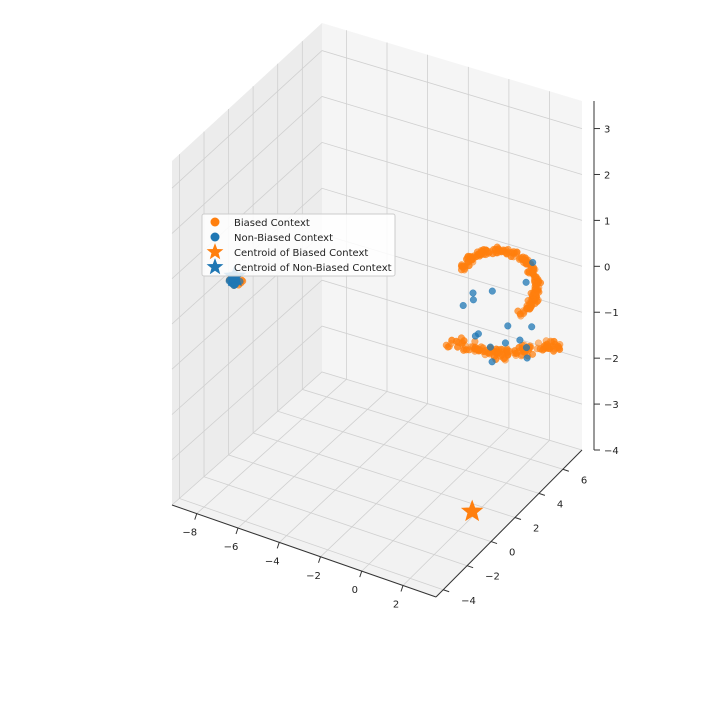 Image resolution: width=720 pixels, height=724 pixels. Describe the element at coordinates (492, 577) in the screenshot. I see `y-tick-label: −2` at that location.